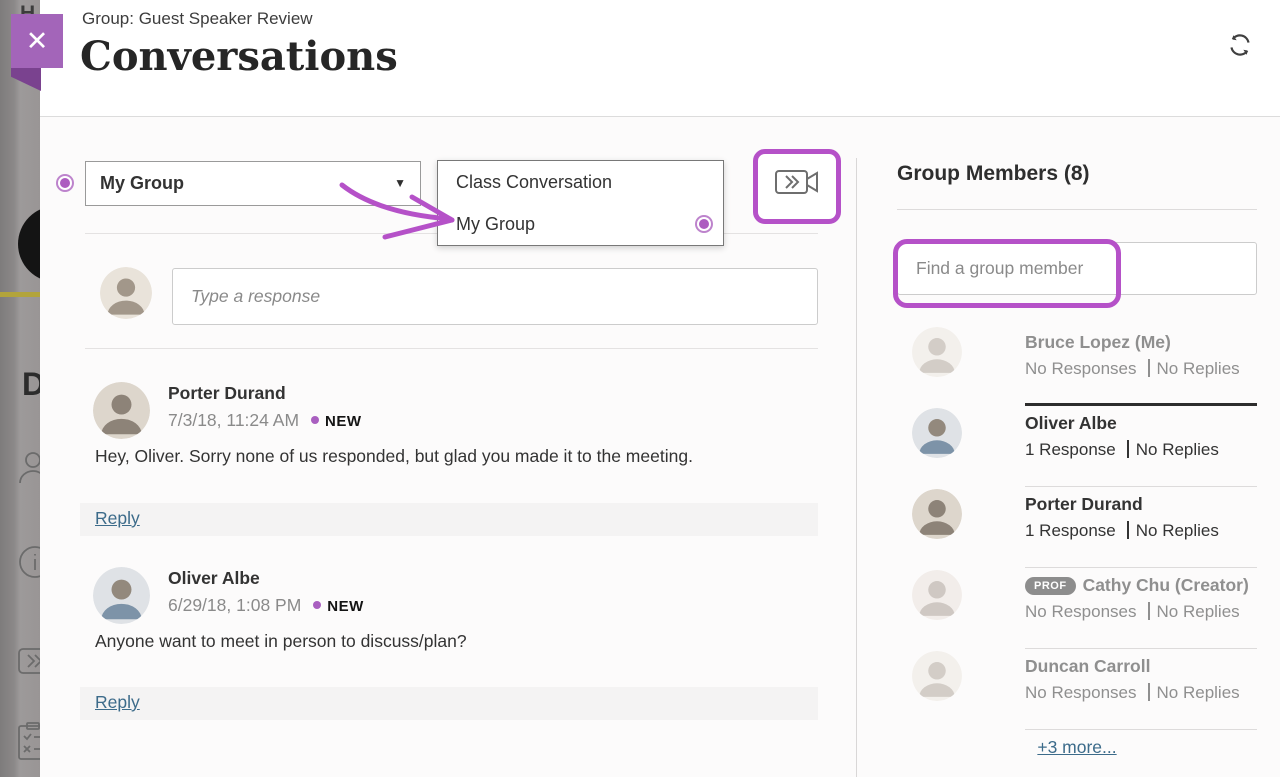 This screenshot has width=1280, height=777. I want to click on clipboard-icon, so click(29, 741).